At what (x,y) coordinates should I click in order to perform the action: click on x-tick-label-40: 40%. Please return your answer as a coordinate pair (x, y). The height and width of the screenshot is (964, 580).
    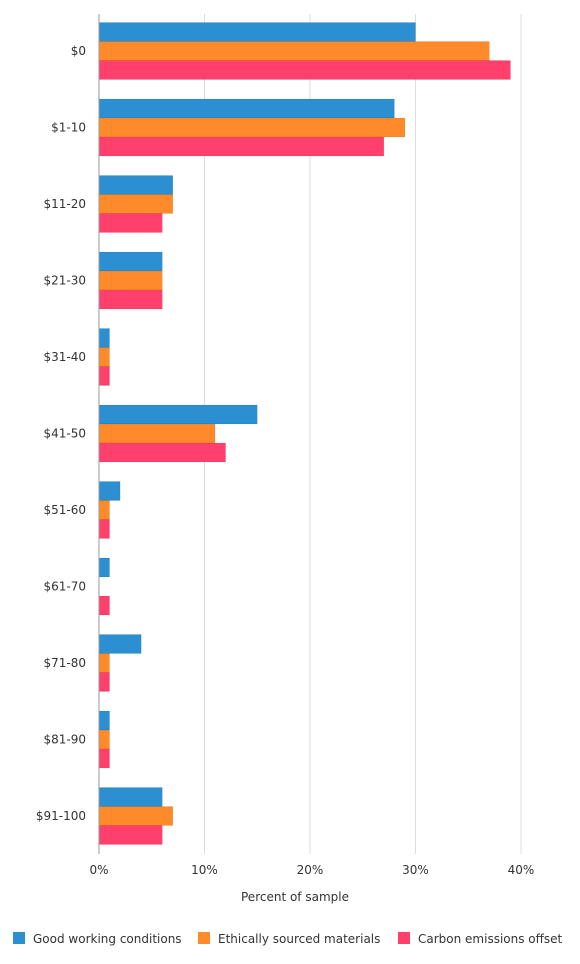
    Looking at the image, I should click on (521, 870).